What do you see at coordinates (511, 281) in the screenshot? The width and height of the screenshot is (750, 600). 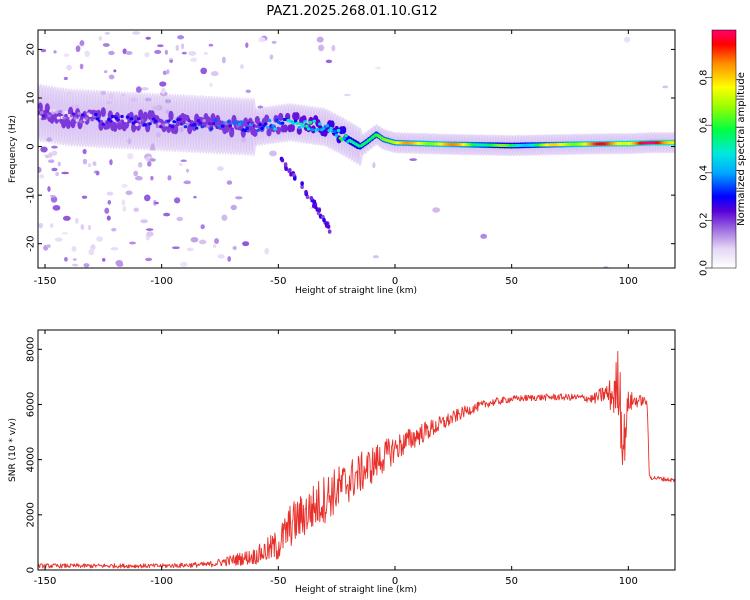 I see `heatmap-x-tick-label: 50` at bounding box center [511, 281].